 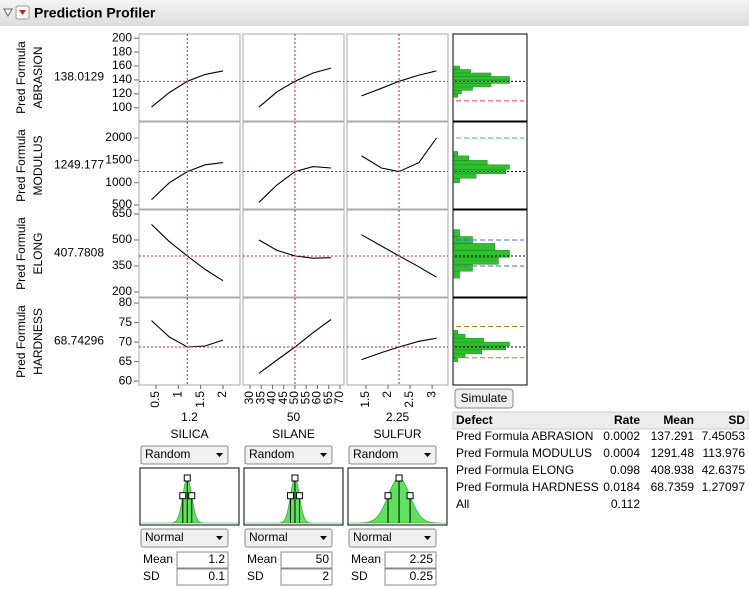 What do you see at coordinates (625, 504) in the screenshot?
I see `table-number: 0.112` at bounding box center [625, 504].